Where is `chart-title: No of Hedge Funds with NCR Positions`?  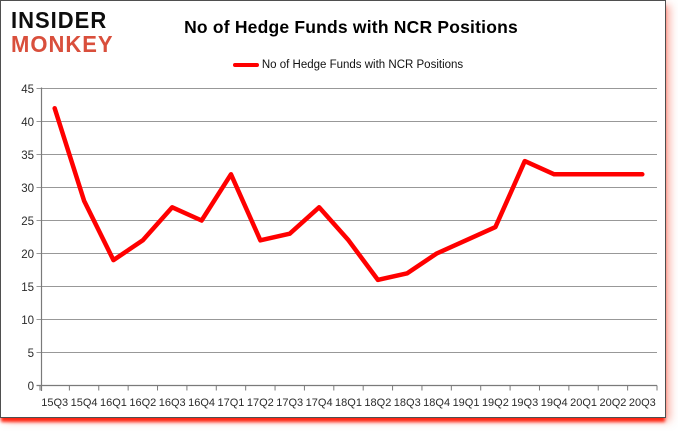 chart-title: No of Hedge Funds with NCR Positions is located at coordinates (351, 27).